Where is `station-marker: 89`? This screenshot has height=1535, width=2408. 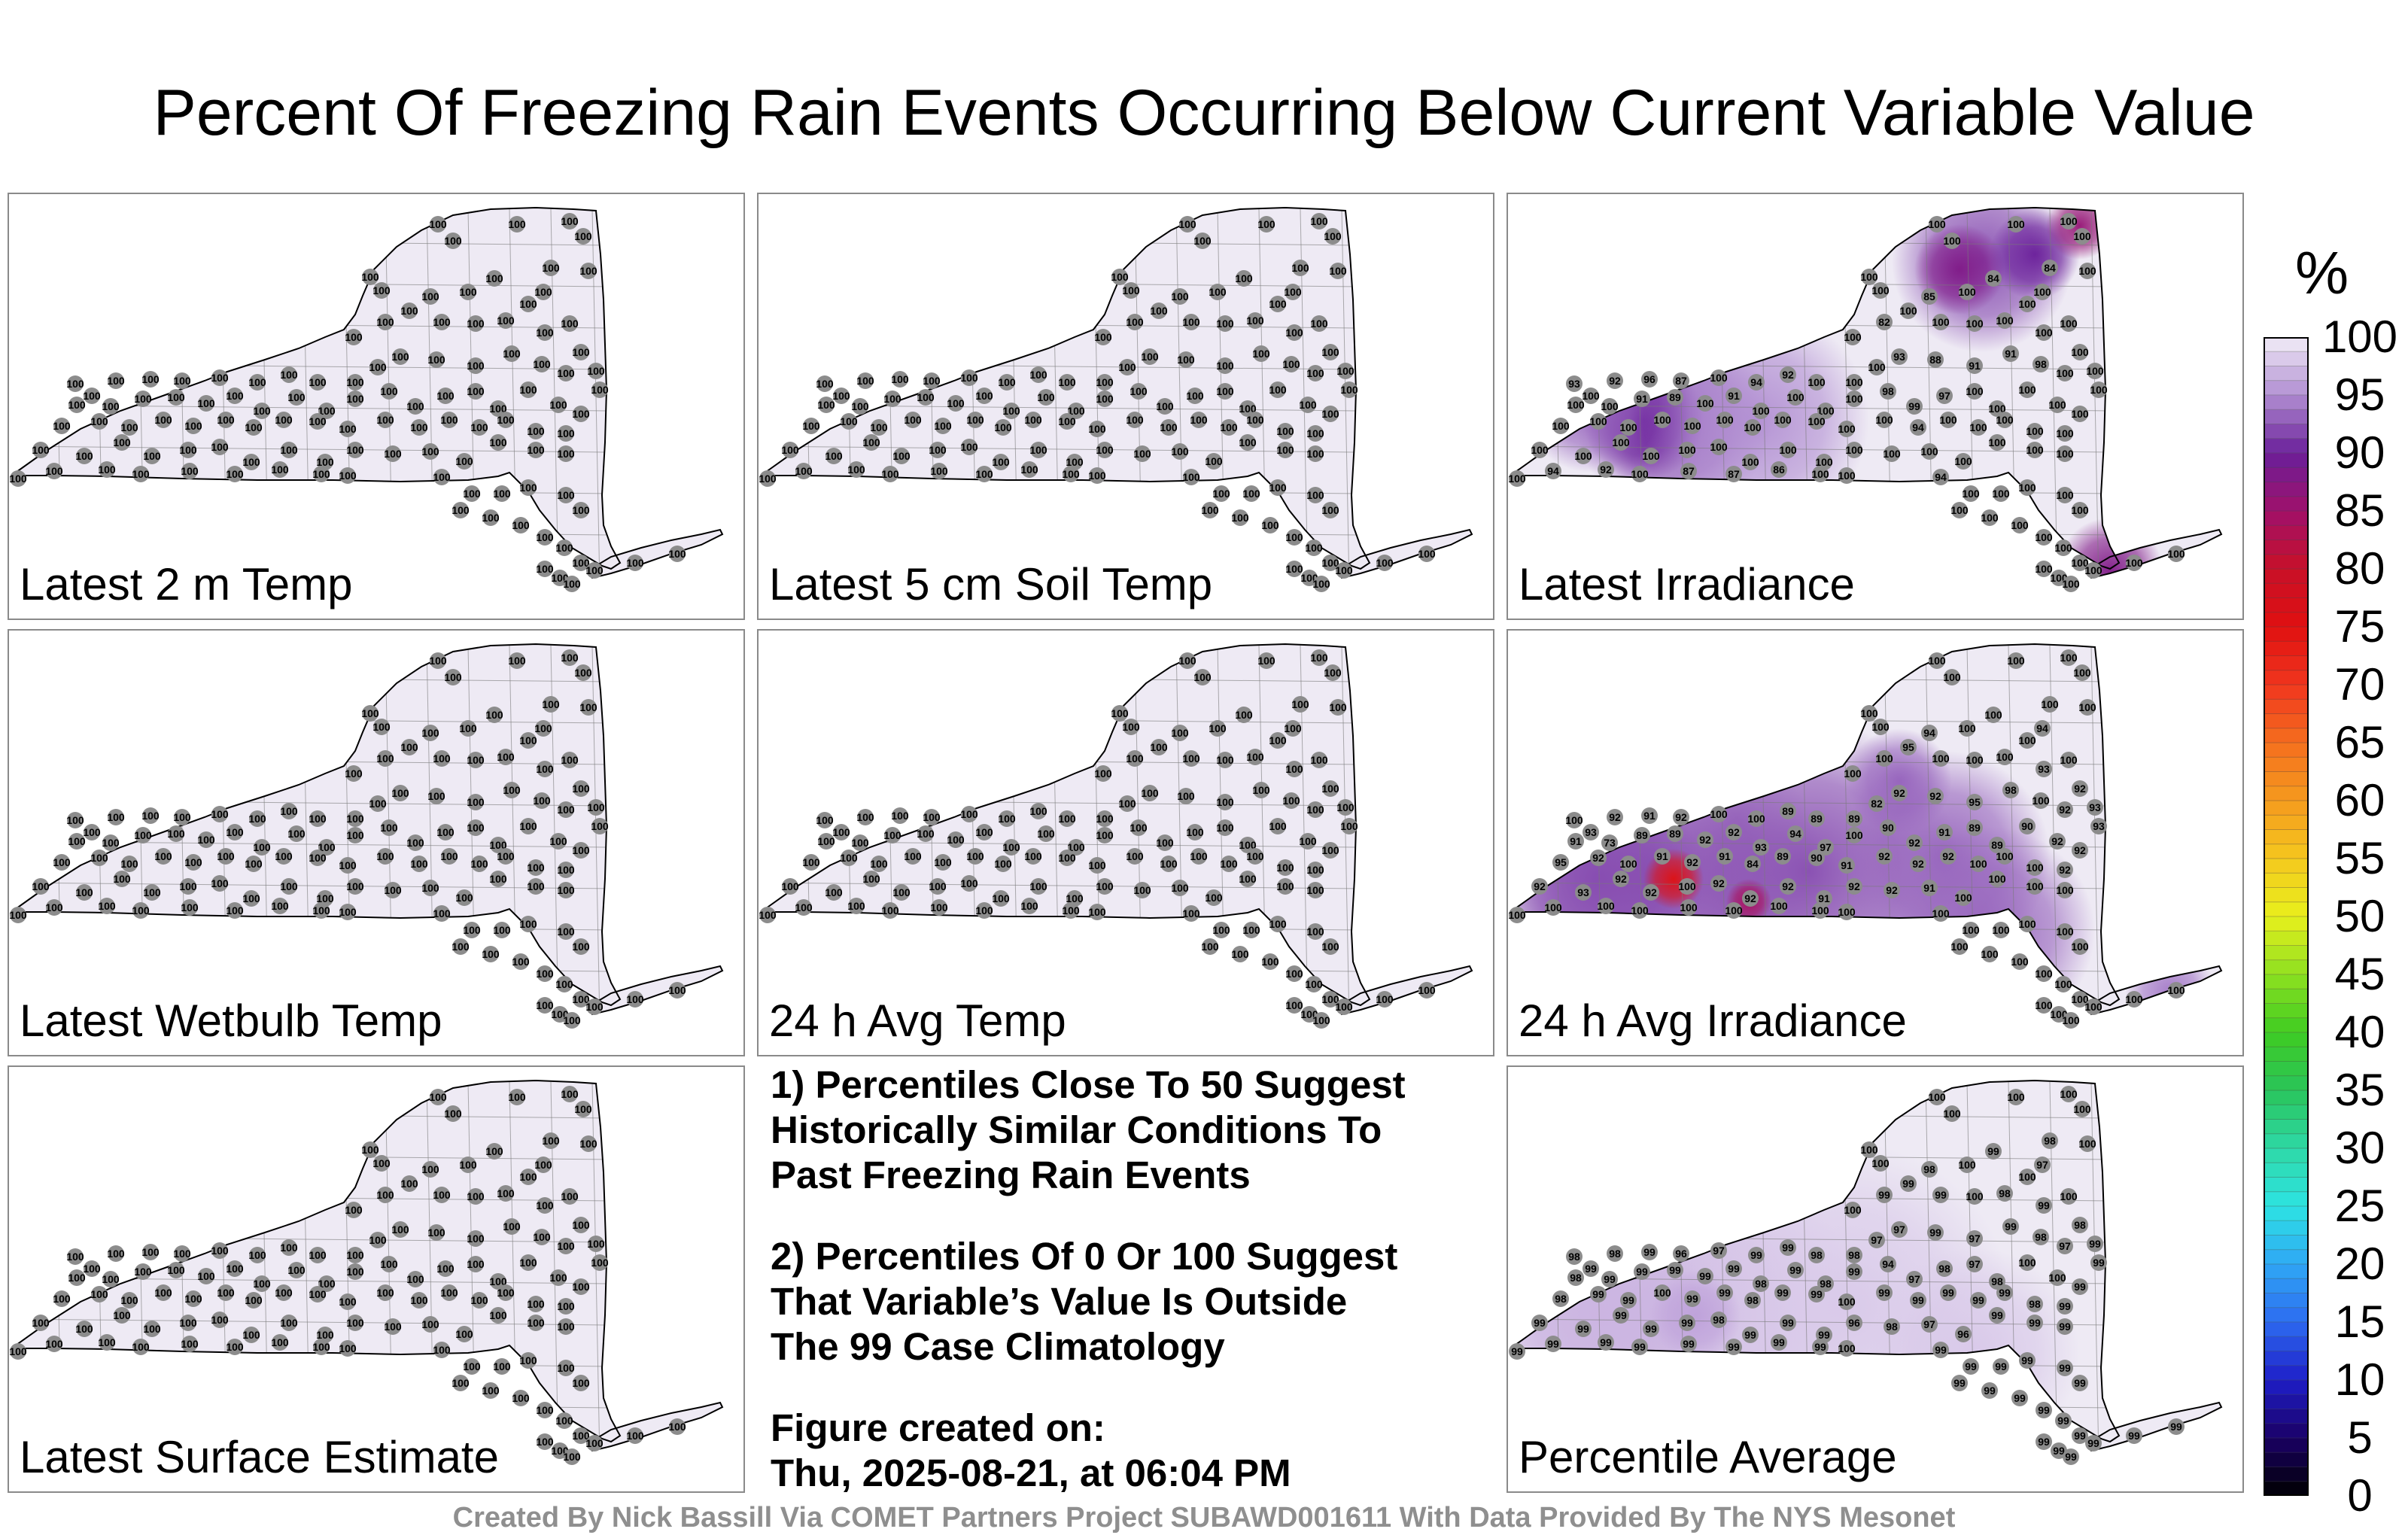 station-marker: 89 is located at coordinates (1642, 835).